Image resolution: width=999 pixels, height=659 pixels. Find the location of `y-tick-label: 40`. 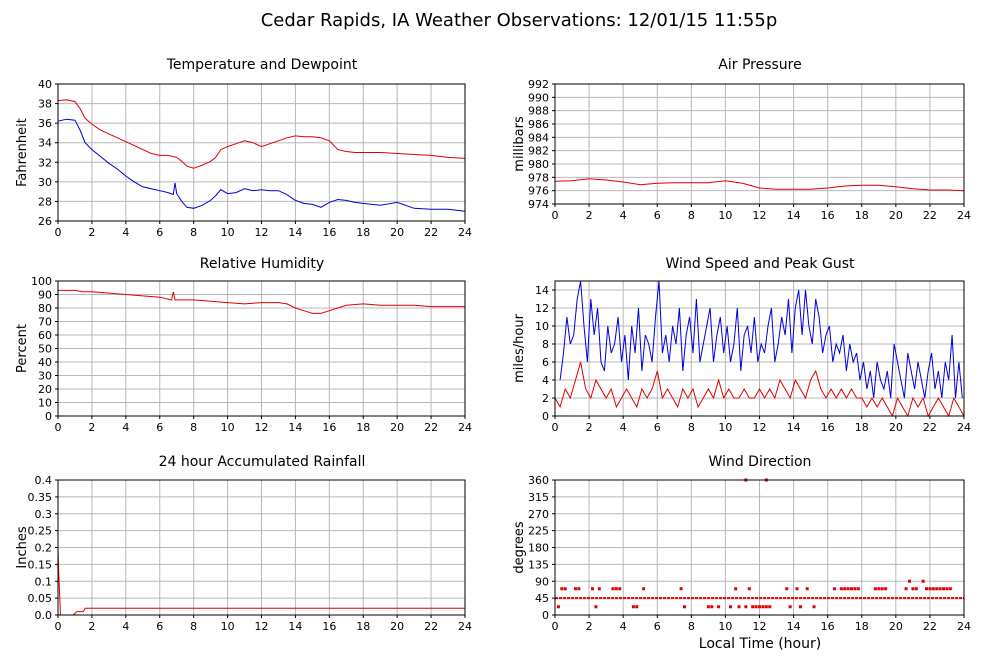

y-tick-label: 40 is located at coordinates (45, 362).